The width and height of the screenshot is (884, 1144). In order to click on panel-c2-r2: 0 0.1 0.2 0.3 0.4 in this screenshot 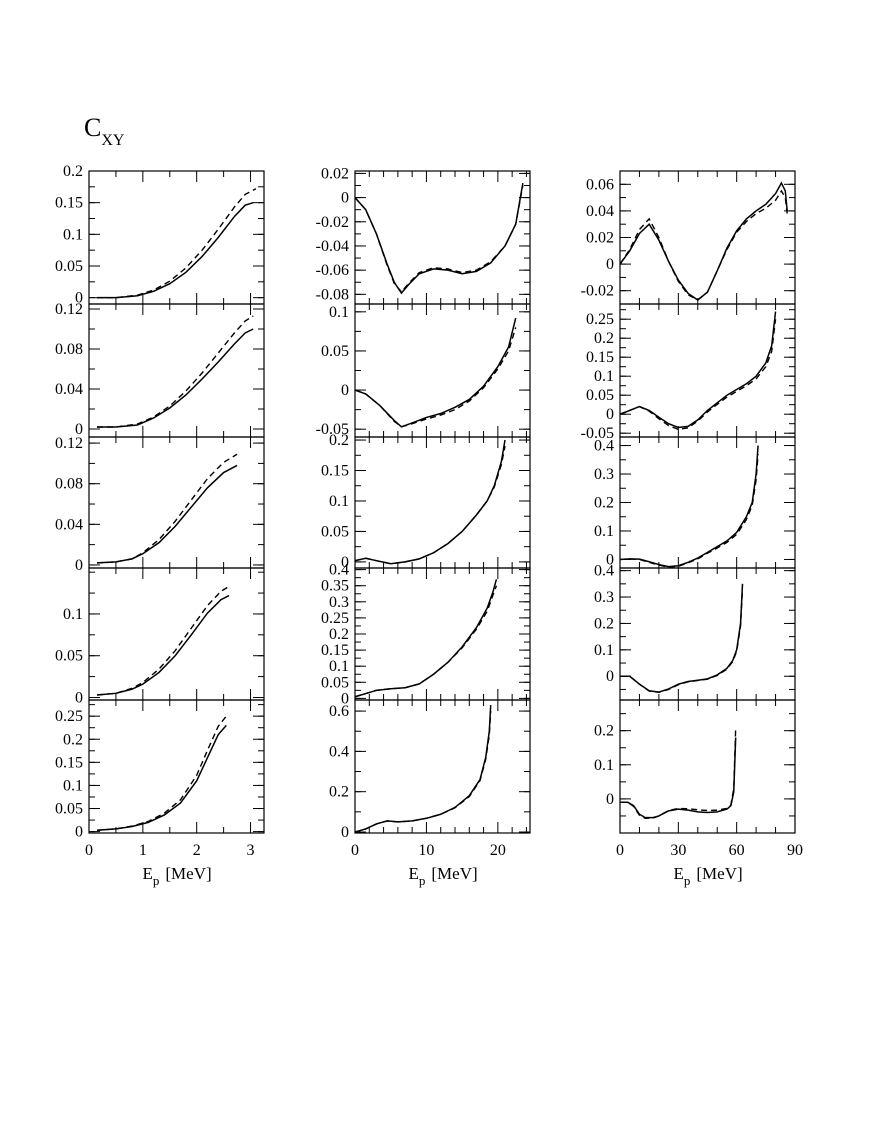, I will do `click(695, 502)`.